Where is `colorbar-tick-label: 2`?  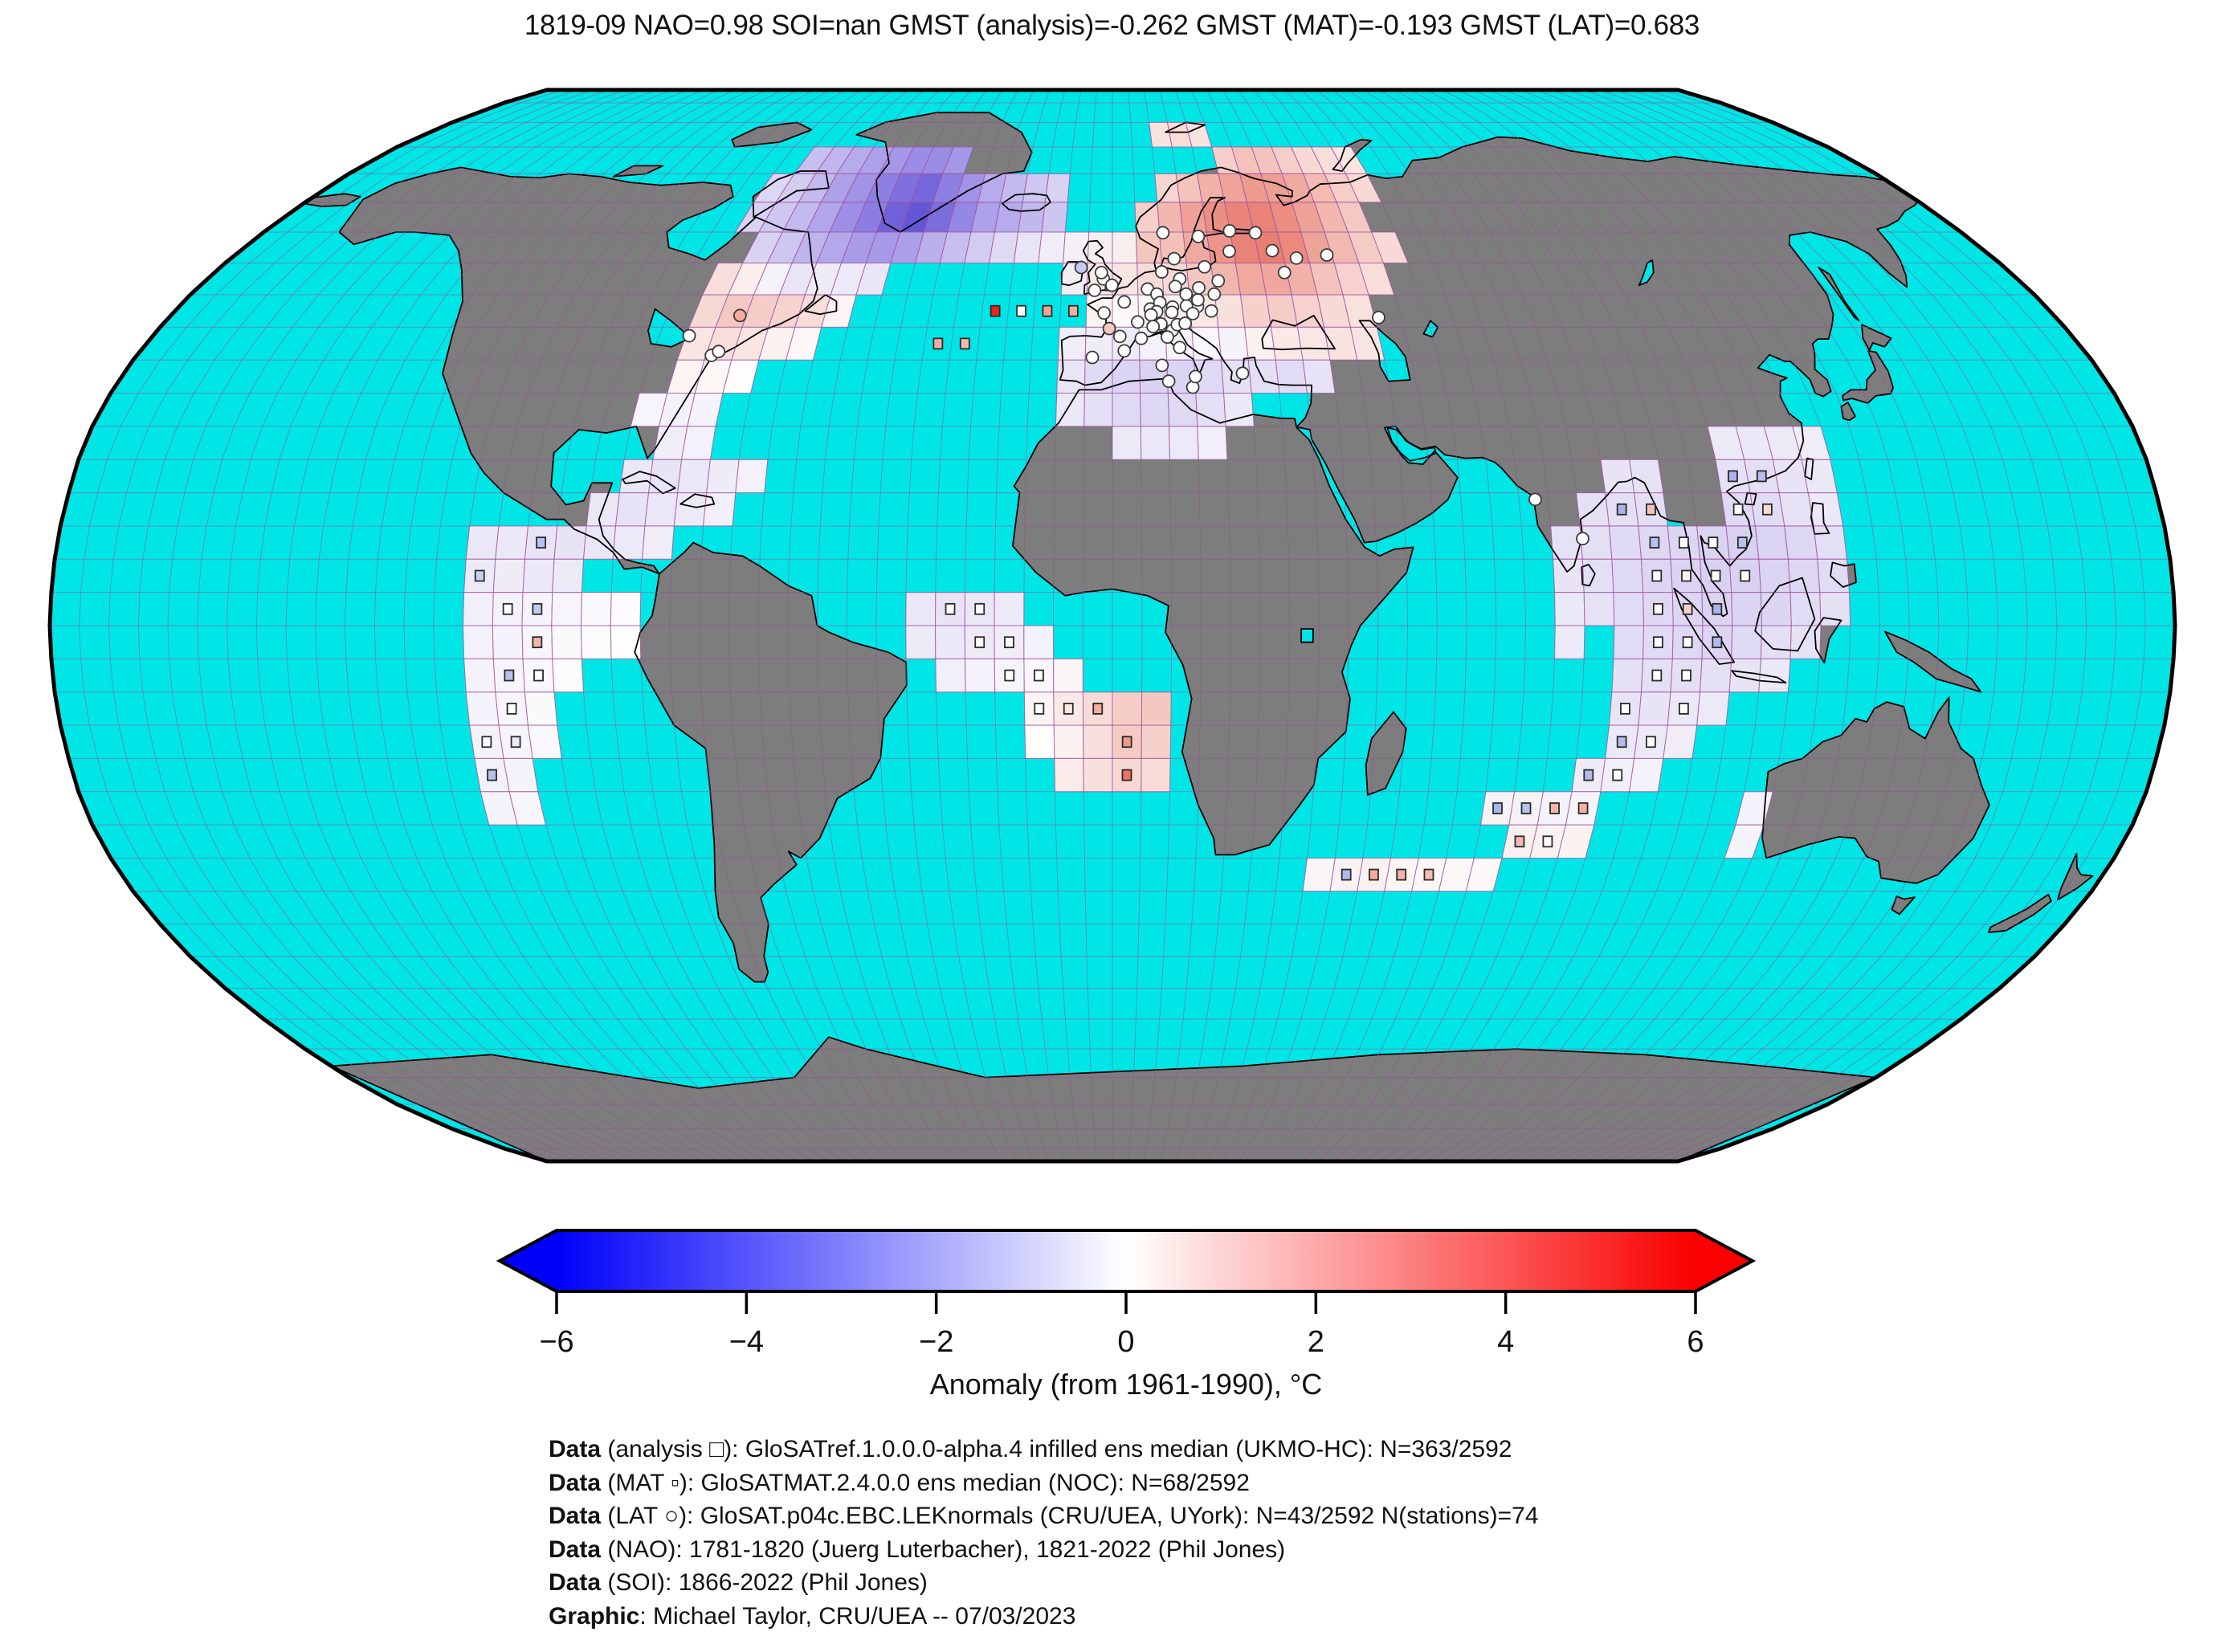 colorbar-tick-label: 2 is located at coordinates (1316, 1342).